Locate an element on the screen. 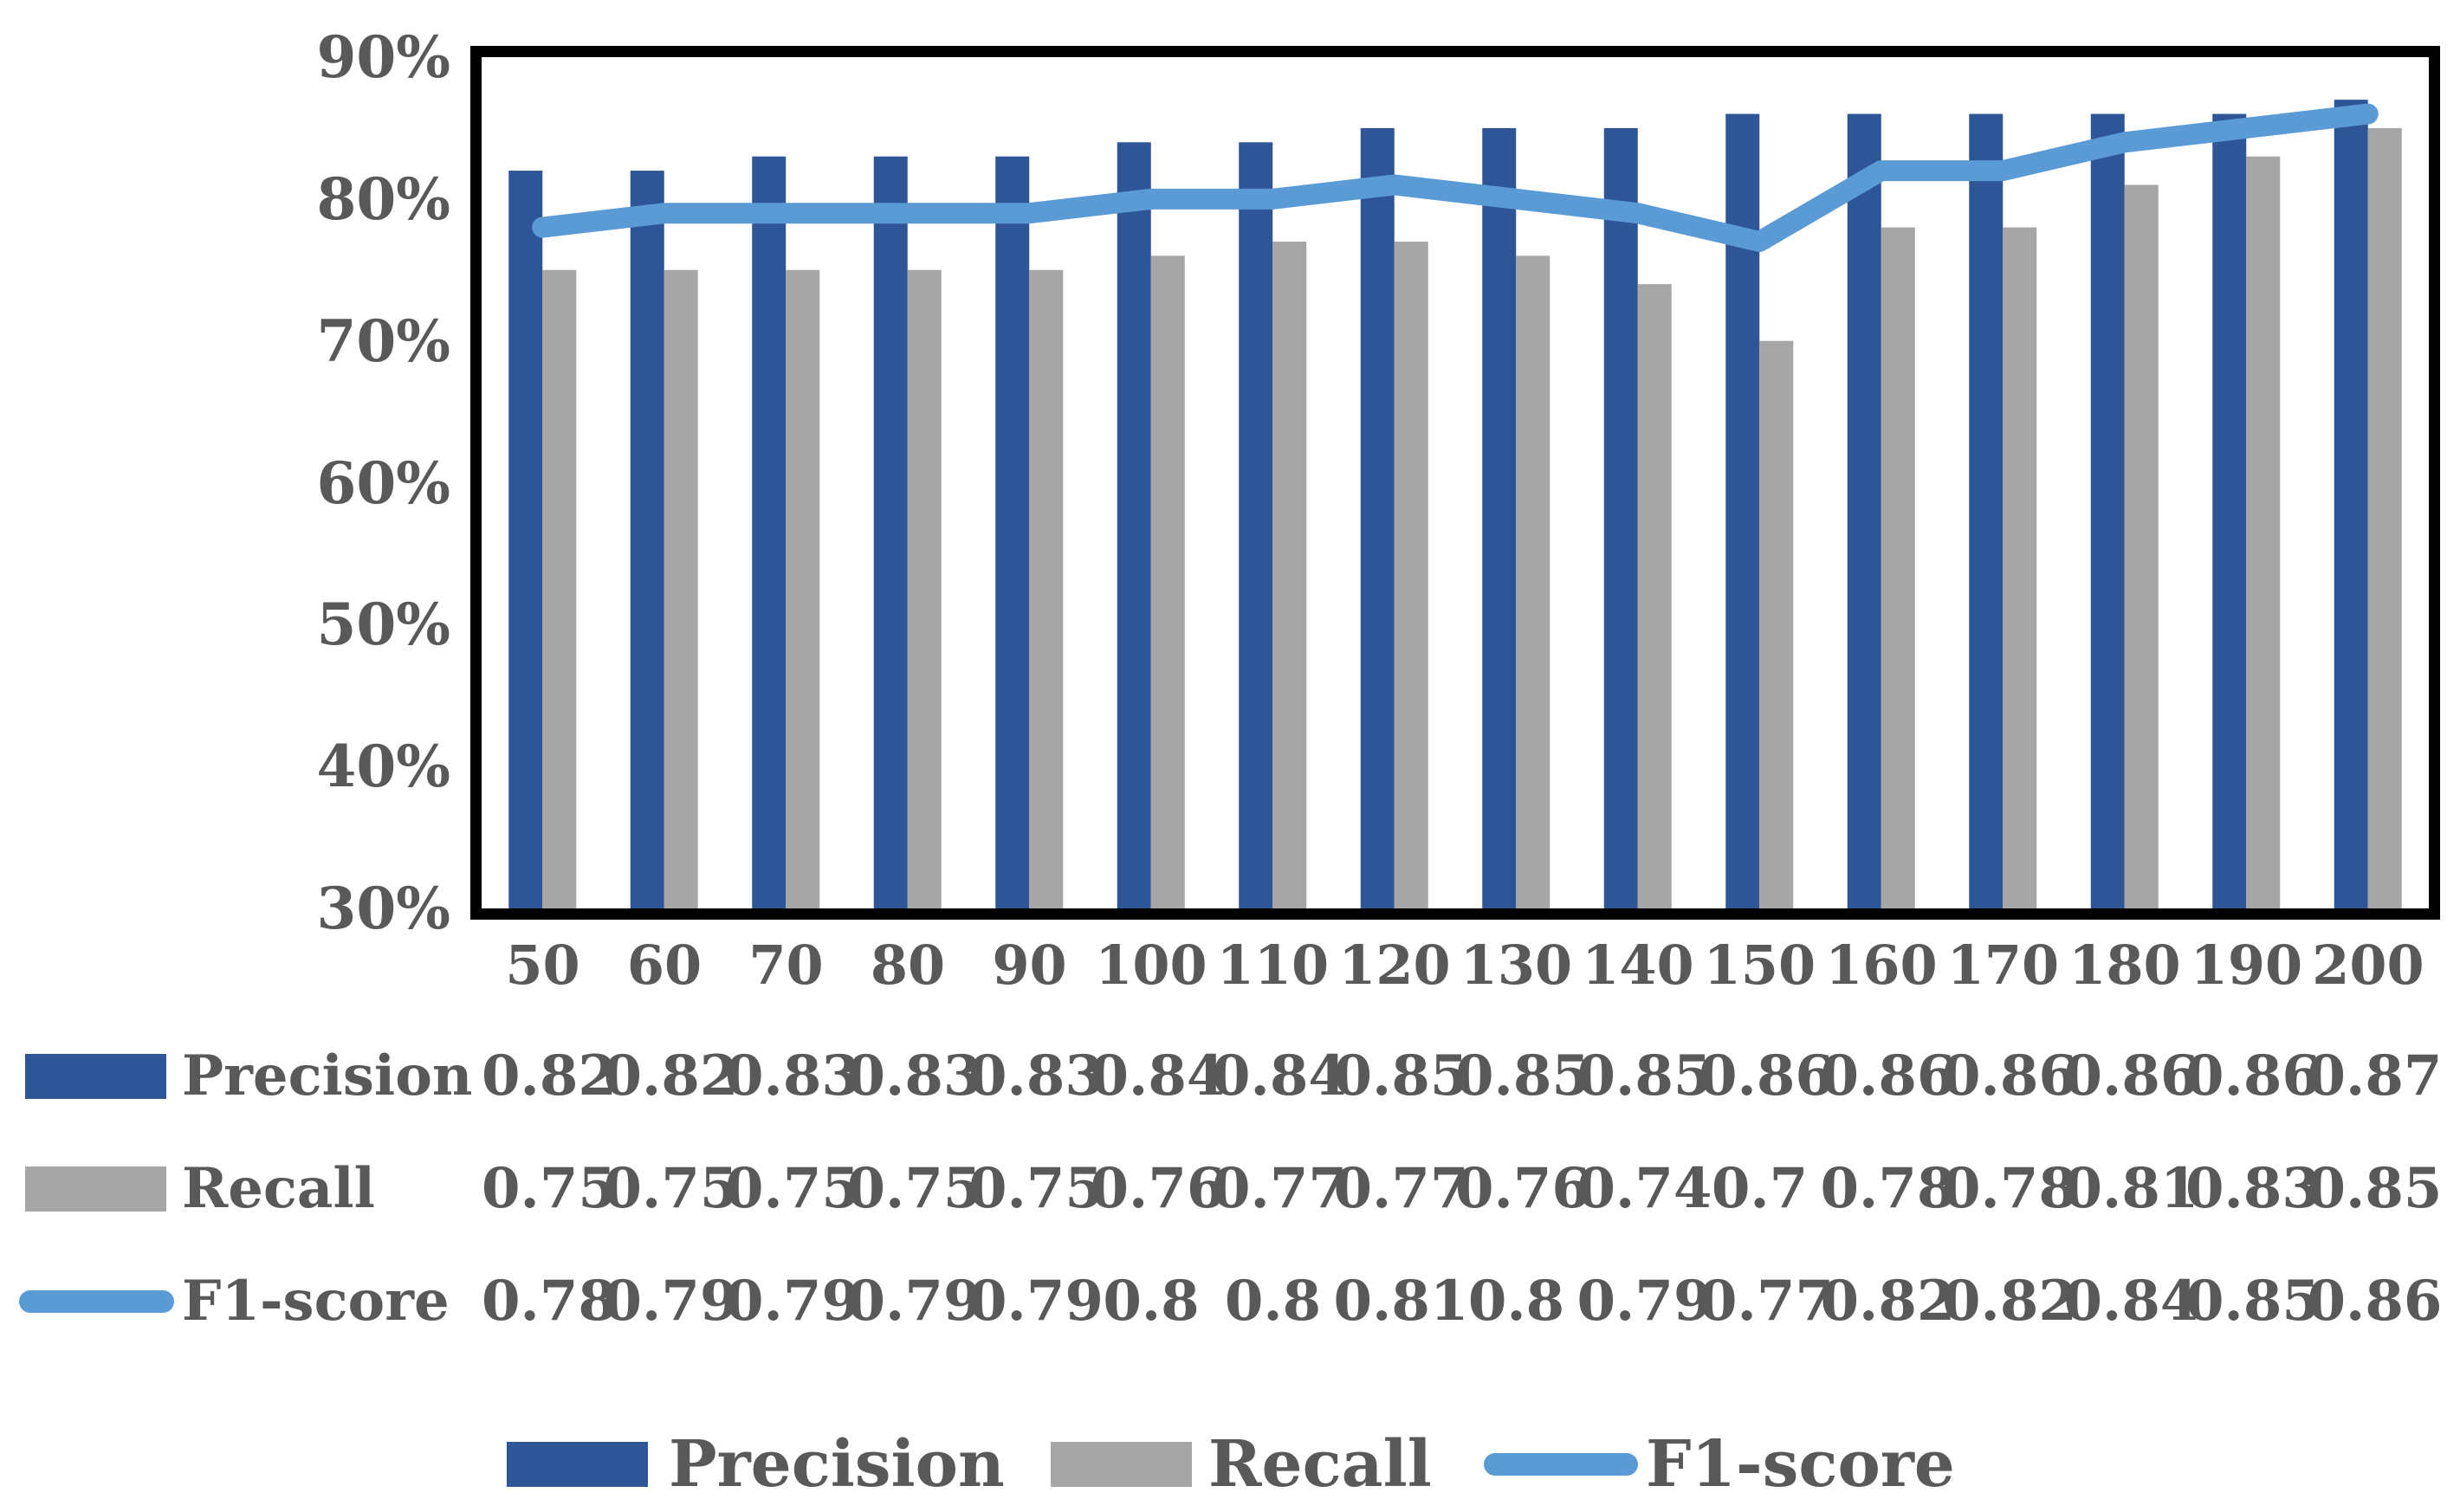 The width and height of the screenshot is (2460, 1512). x-tick-label-80: 80 is located at coordinates (908, 965).